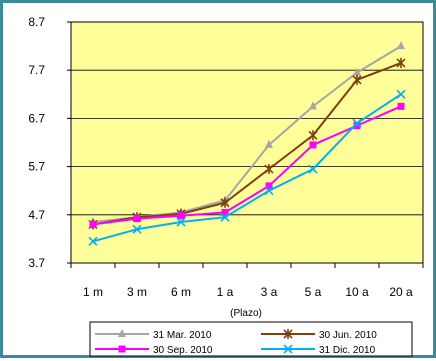 The width and height of the screenshot is (436, 361). Describe the element at coordinates (251, 339) in the screenshot. I see `legend-box` at that location.